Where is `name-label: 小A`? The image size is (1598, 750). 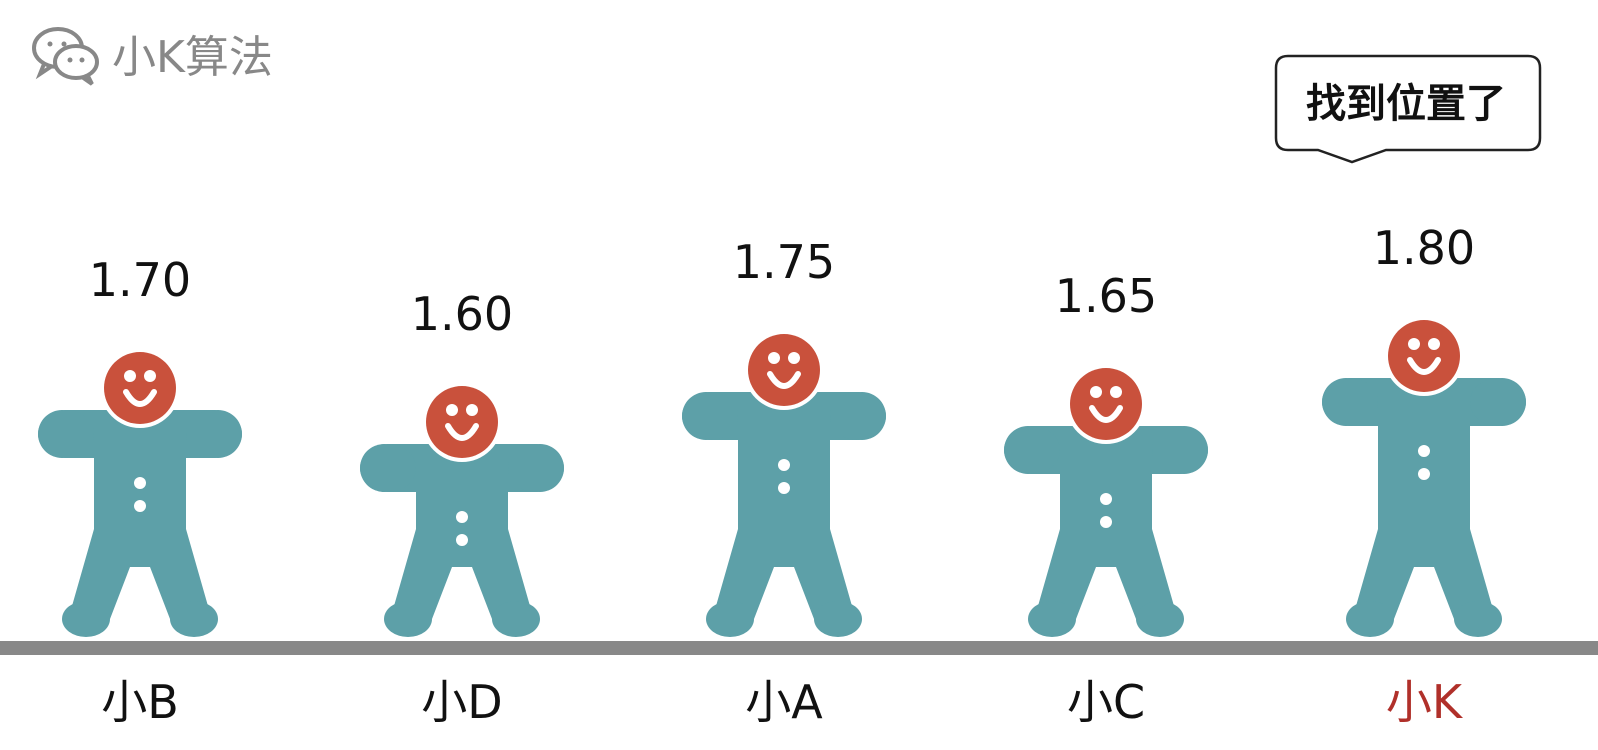 name-label: 小A is located at coordinates (784, 702).